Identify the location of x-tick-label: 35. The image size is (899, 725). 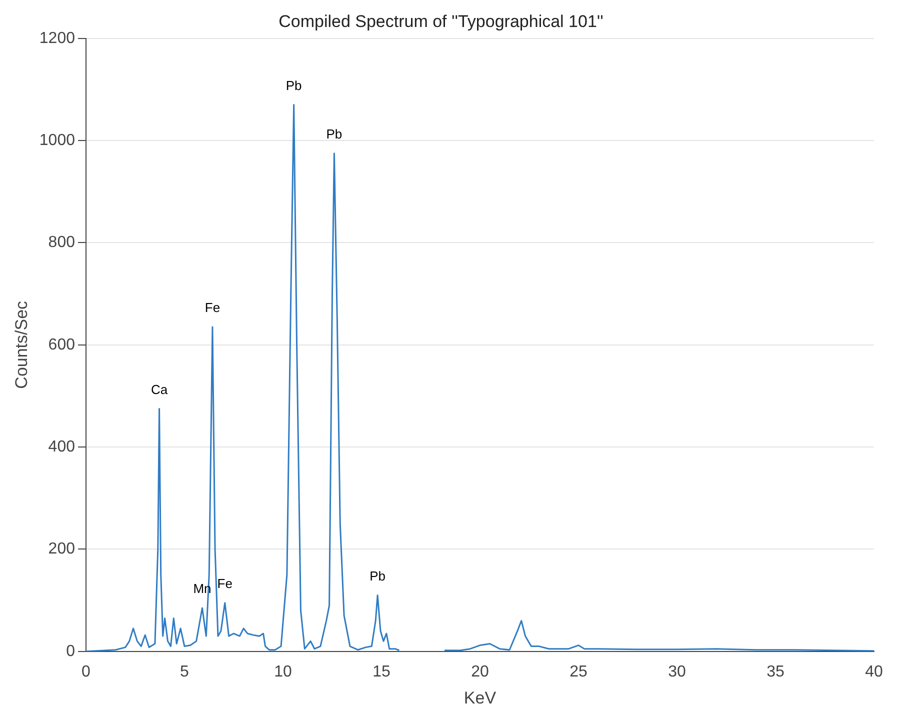
(775, 671).